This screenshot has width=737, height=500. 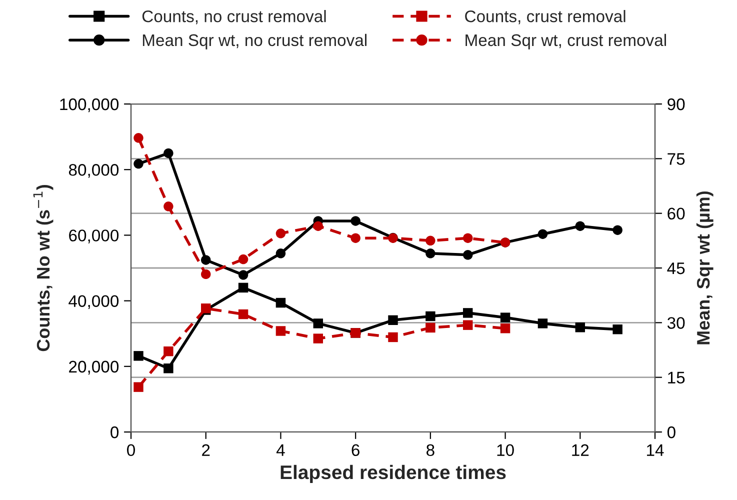 What do you see at coordinates (545, 17) in the screenshot?
I see `legend-label: Counts, crust removal` at bounding box center [545, 17].